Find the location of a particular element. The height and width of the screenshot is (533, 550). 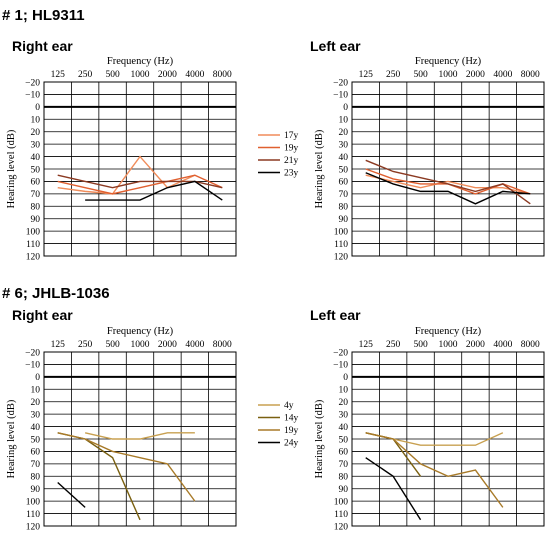

series-line-23y is located at coordinates (154, 190).